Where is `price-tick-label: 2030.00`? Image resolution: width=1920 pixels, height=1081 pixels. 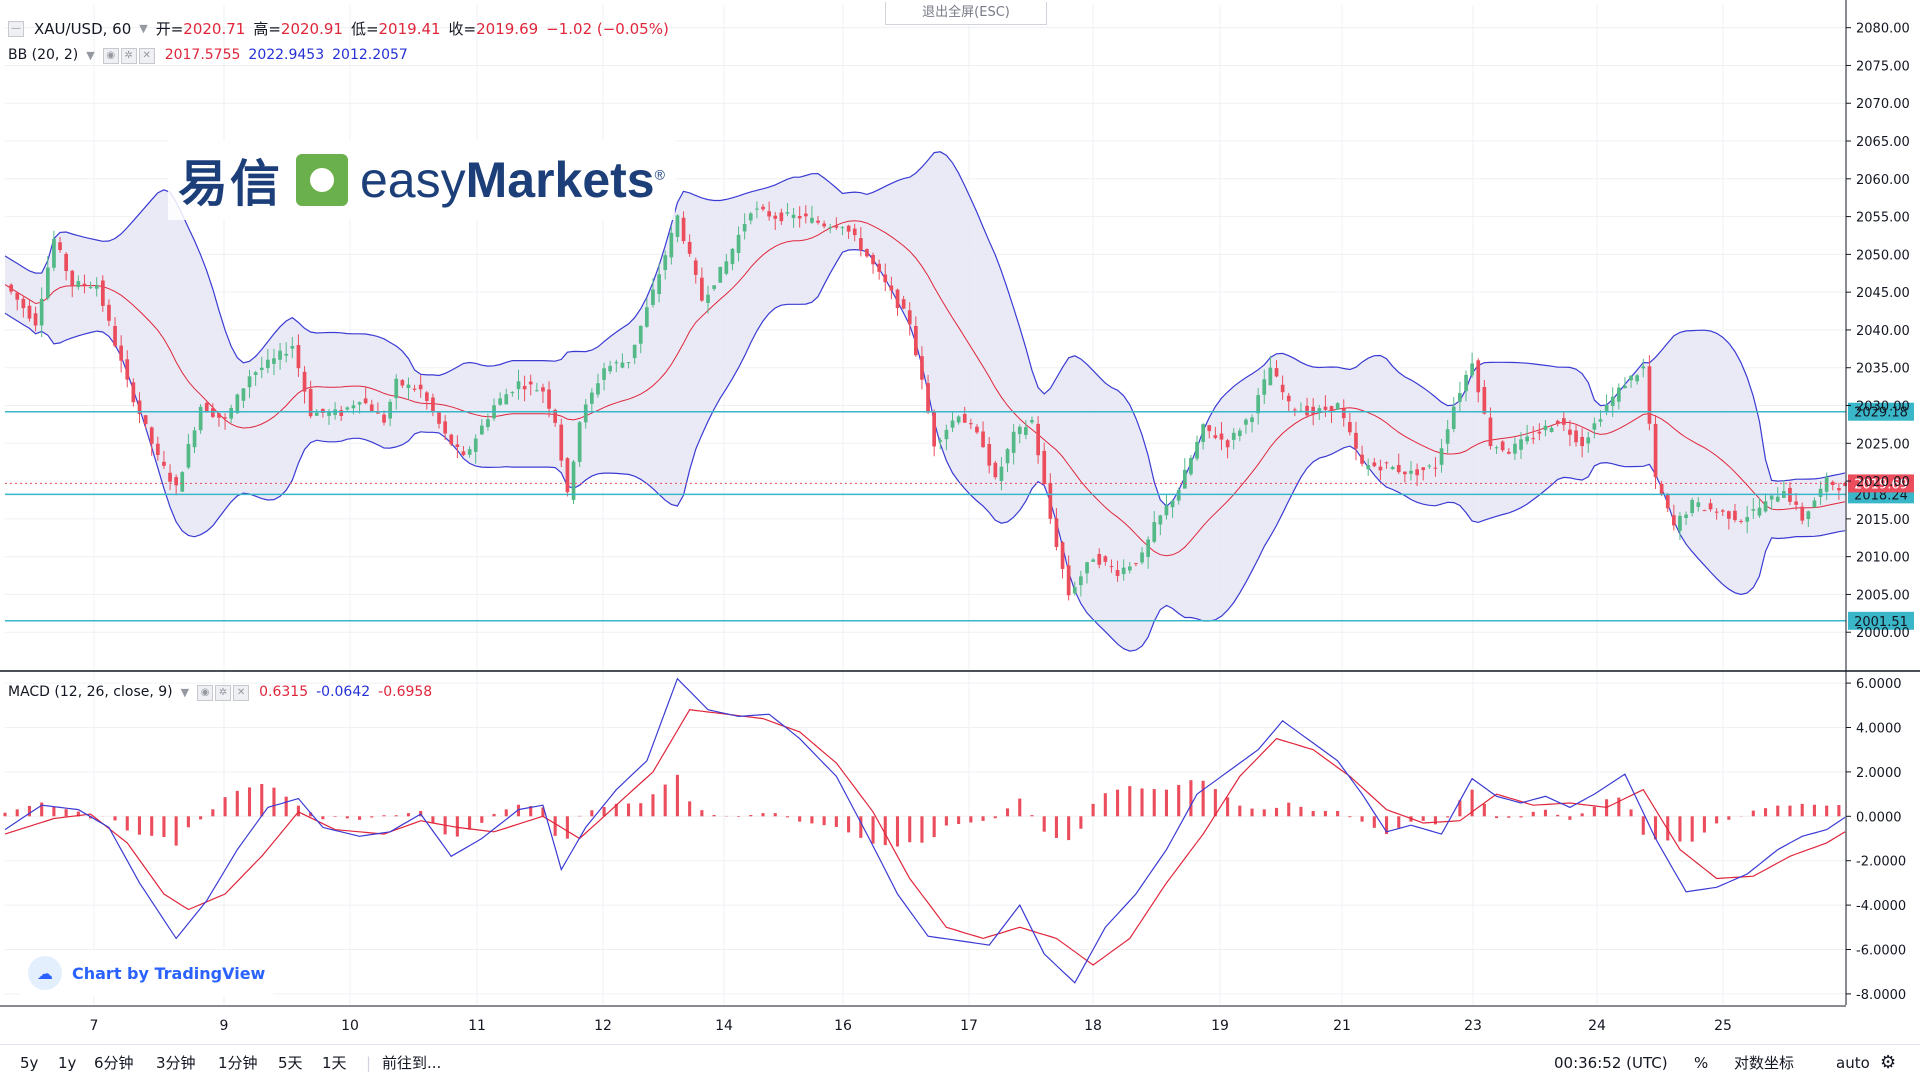
price-tick-label: 2030.00 is located at coordinates (1883, 407).